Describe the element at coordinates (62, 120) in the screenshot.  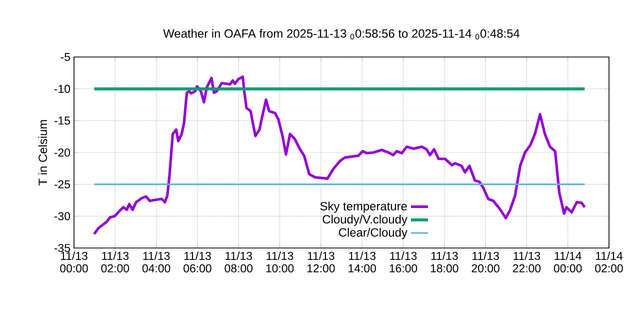
I see `y-tick-label: -15` at that location.